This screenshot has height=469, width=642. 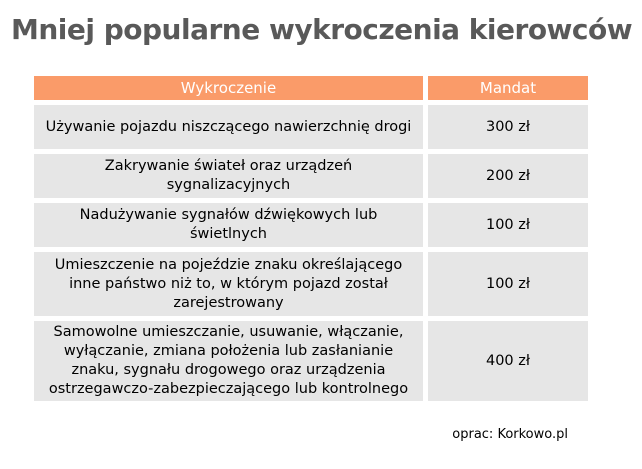 What do you see at coordinates (508, 361) in the screenshot?
I see `fine-cell: 400 zł` at bounding box center [508, 361].